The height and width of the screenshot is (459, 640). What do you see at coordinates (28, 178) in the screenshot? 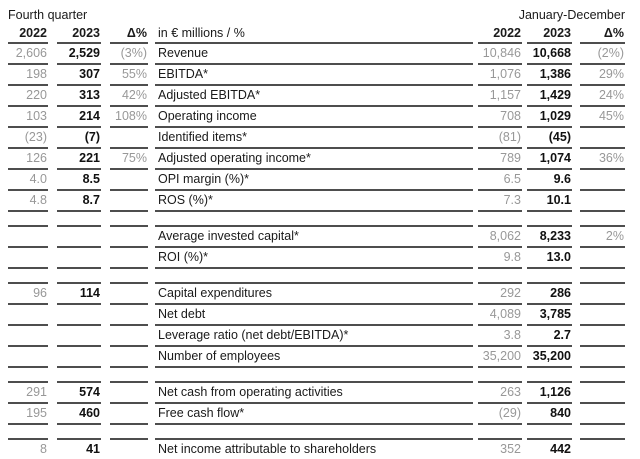
I see `cell-q4-2022: 4.0` at bounding box center [28, 178].